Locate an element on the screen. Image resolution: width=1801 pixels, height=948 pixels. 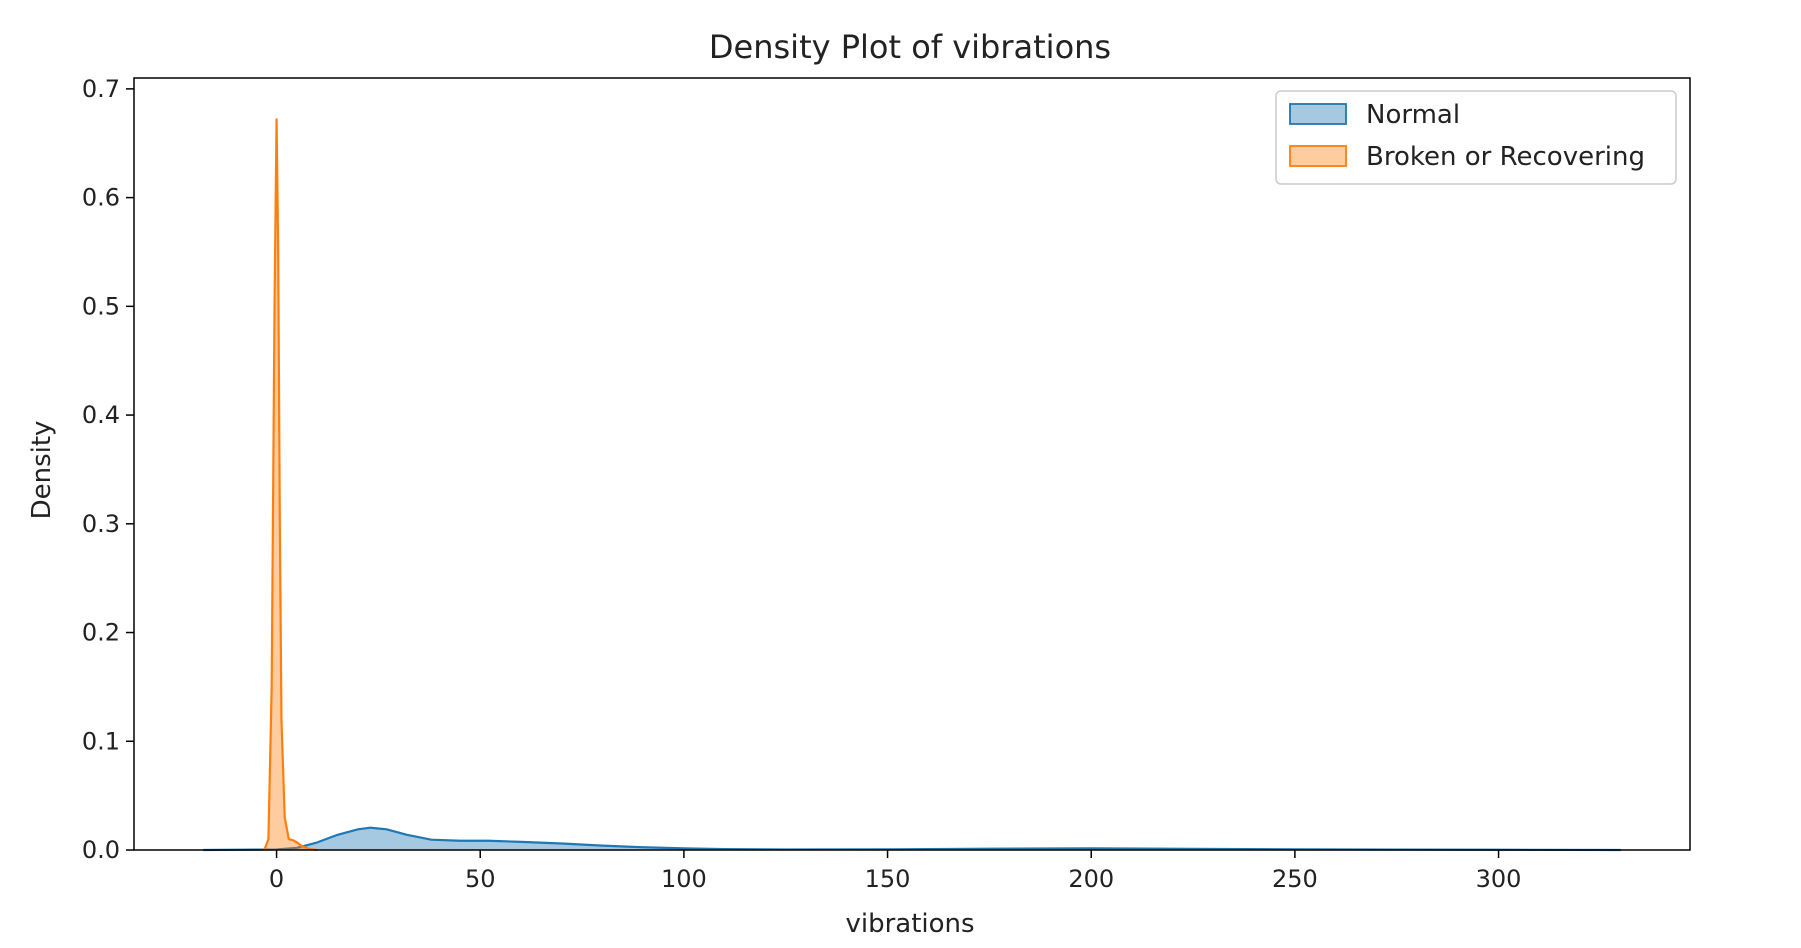
y-tick-label: 0.2 is located at coordinates (101, 633).